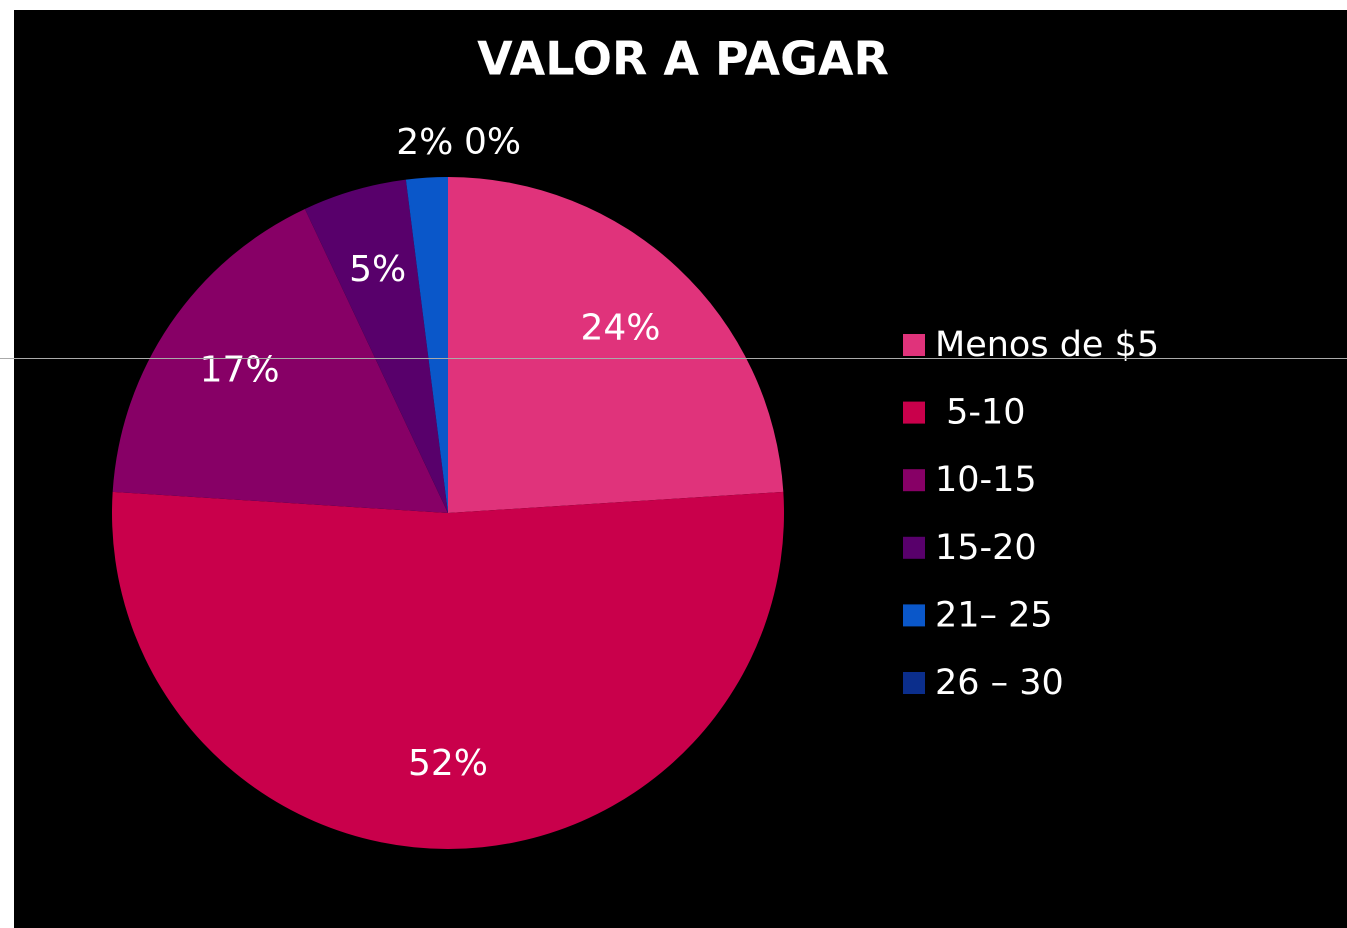  I want to click on data-label: 52%, so click(448, 763).